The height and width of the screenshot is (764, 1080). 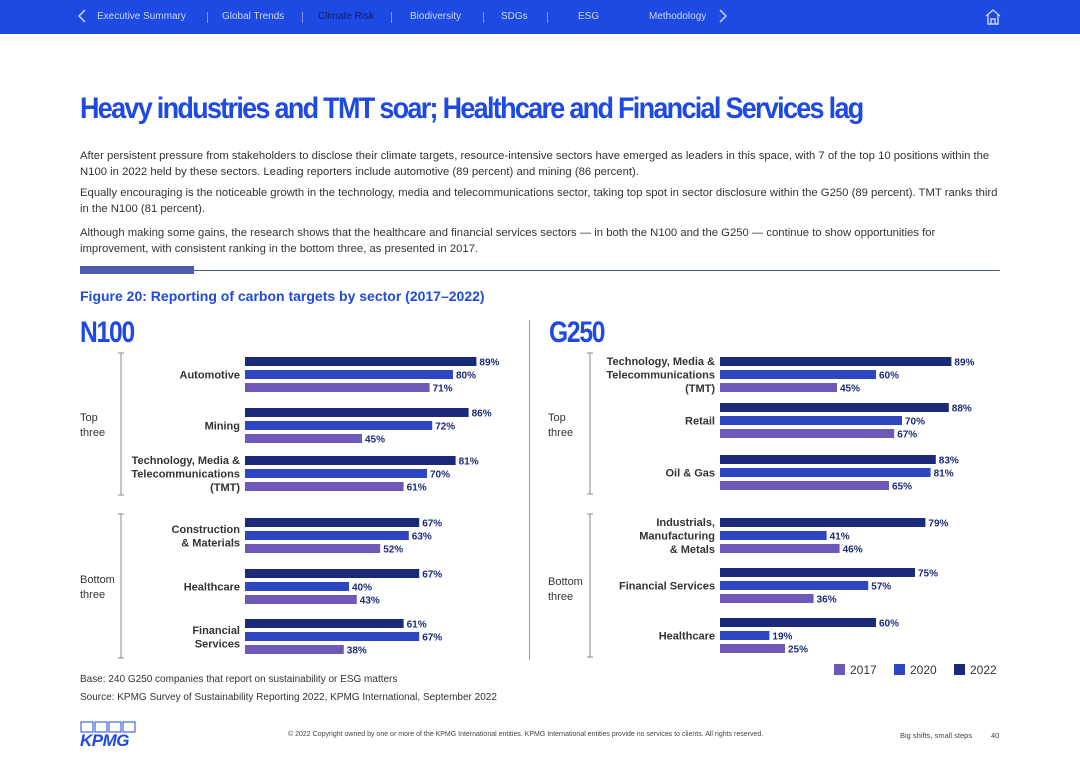 I want to click on g250-category-label: (TMT), so click(x=700, y=389).